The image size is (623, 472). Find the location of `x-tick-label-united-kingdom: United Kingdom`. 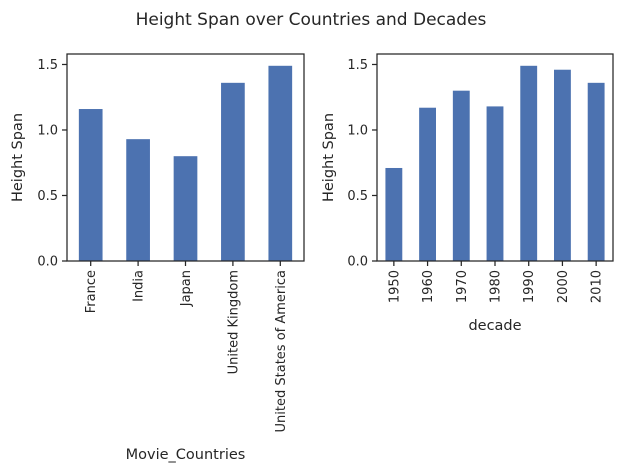

x-tick-label-united-kingdom: United Kingdom is located at coordinates (233, 322).